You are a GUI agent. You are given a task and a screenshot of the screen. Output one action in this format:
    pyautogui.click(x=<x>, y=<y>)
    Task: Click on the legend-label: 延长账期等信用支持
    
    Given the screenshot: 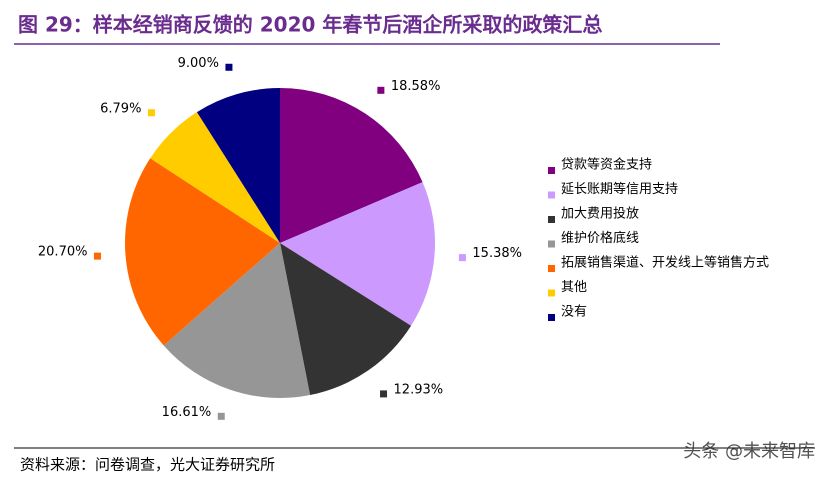 What is the action you would take?
    pyautogui.click(x=619, y=189)
    